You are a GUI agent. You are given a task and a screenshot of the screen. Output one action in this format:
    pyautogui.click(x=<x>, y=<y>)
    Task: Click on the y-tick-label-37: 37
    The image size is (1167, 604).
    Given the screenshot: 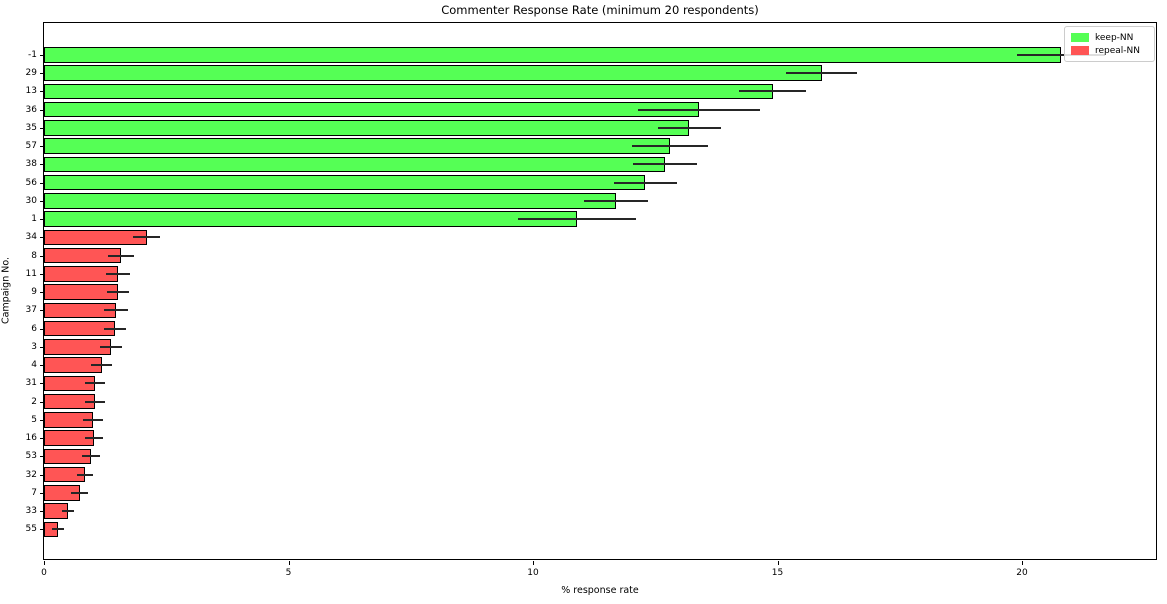 What is the action you would take?
    pyautogui.click(x=31, y=310)
    